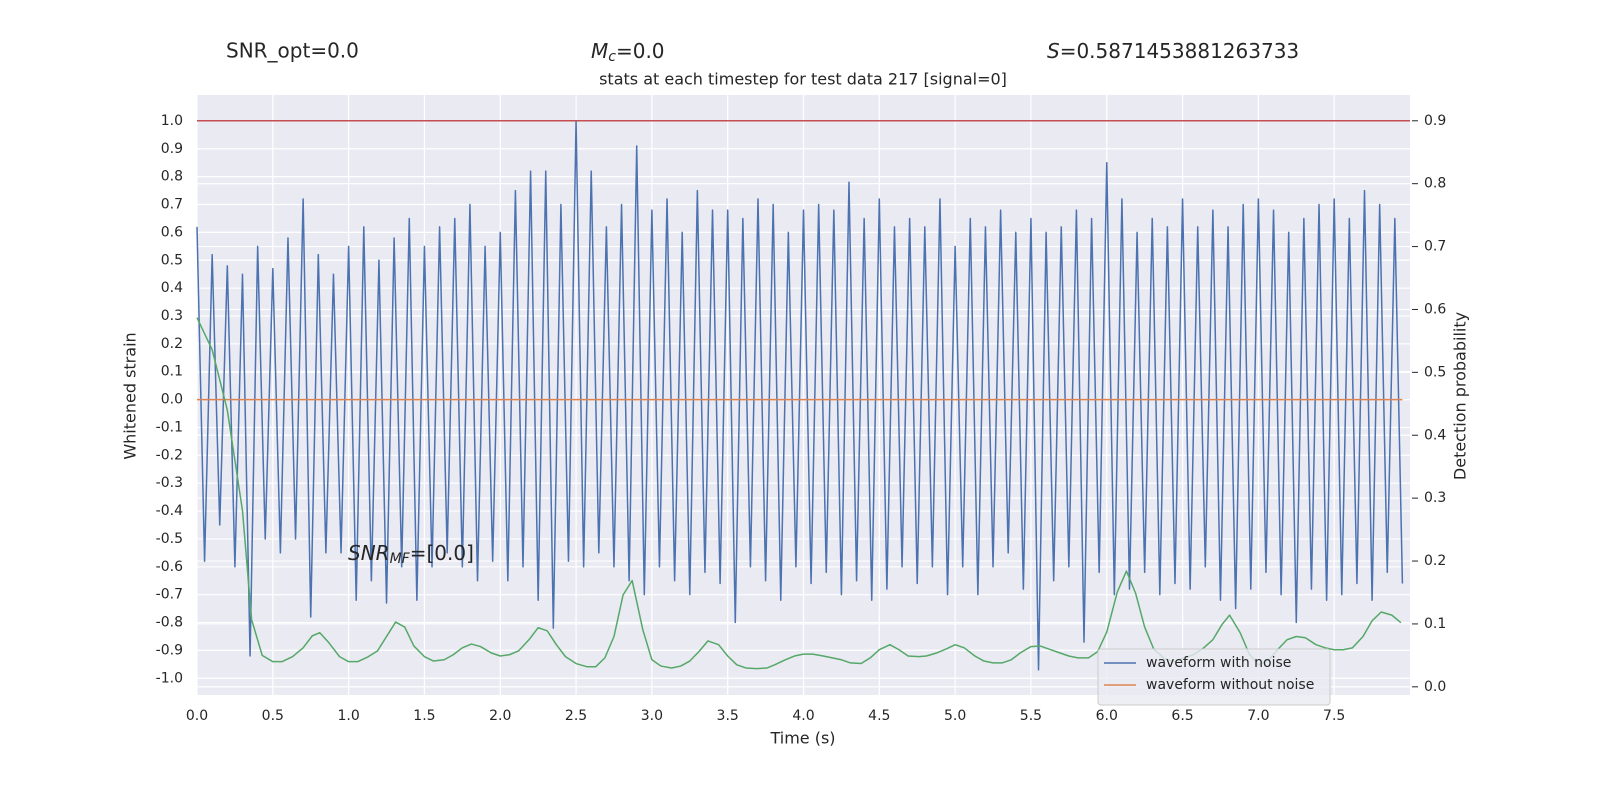  I want to click on y2-tick-label: 0.3, so click(1435, 498).